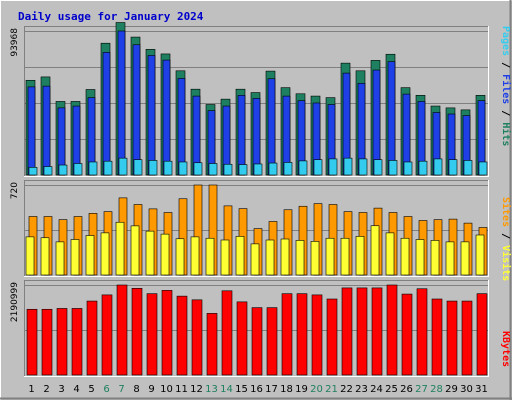 This screenshot has width=512, height=400. I want to click on y-max-label: 720, so click(15, 190).